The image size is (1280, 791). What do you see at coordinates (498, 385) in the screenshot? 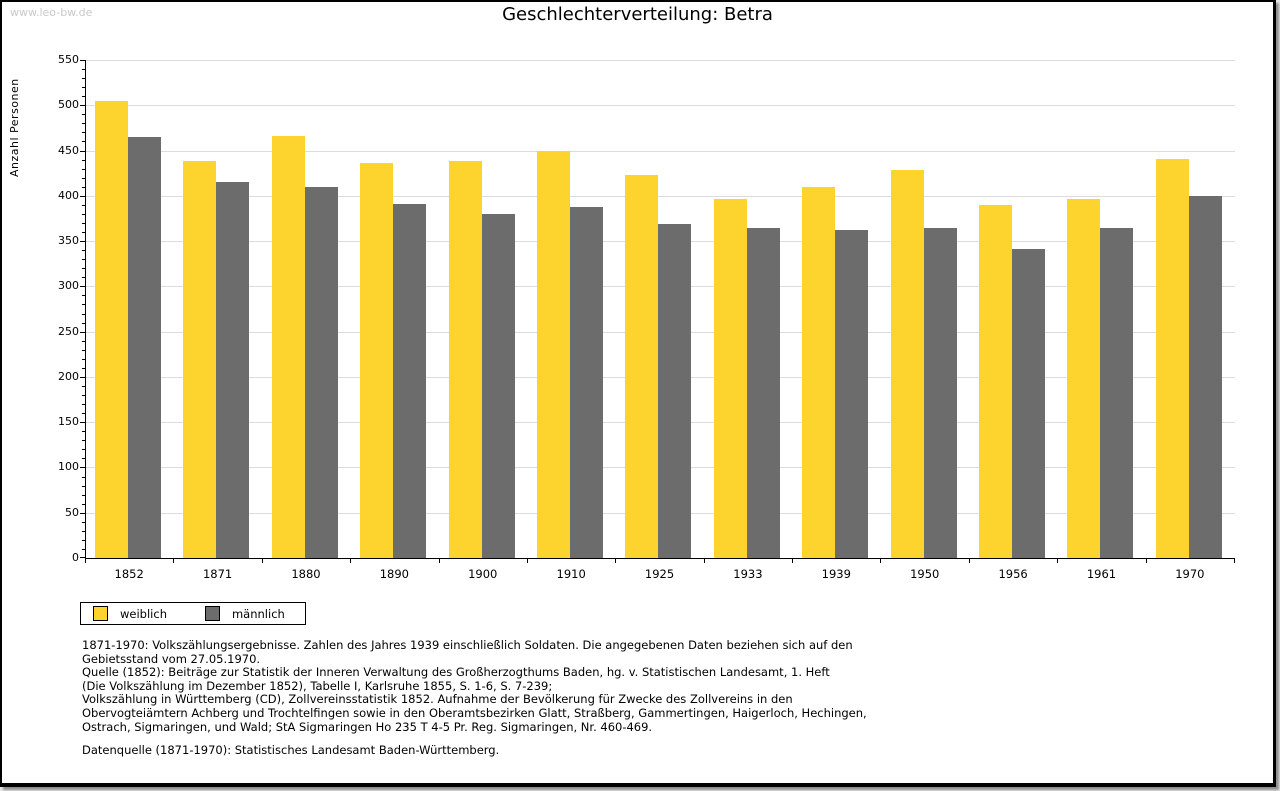
I see `bar-männlich-1900` at bounding box center [498, 385].